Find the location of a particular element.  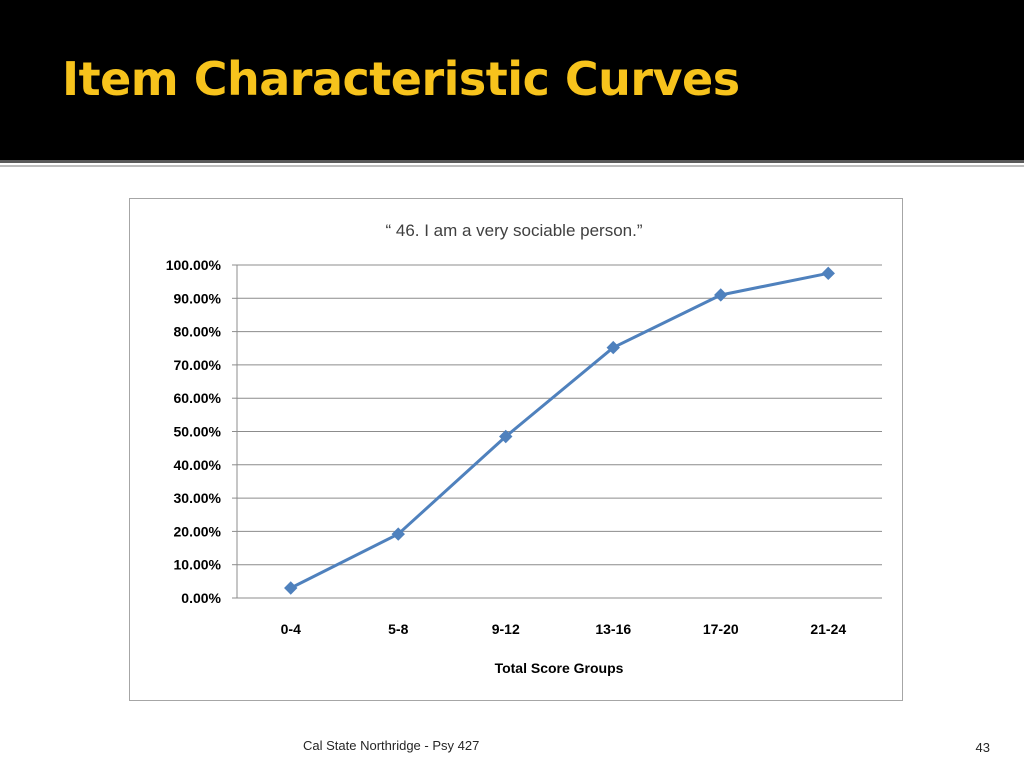

y-tick-label: 70.00% is located at coordinates (198, 365).